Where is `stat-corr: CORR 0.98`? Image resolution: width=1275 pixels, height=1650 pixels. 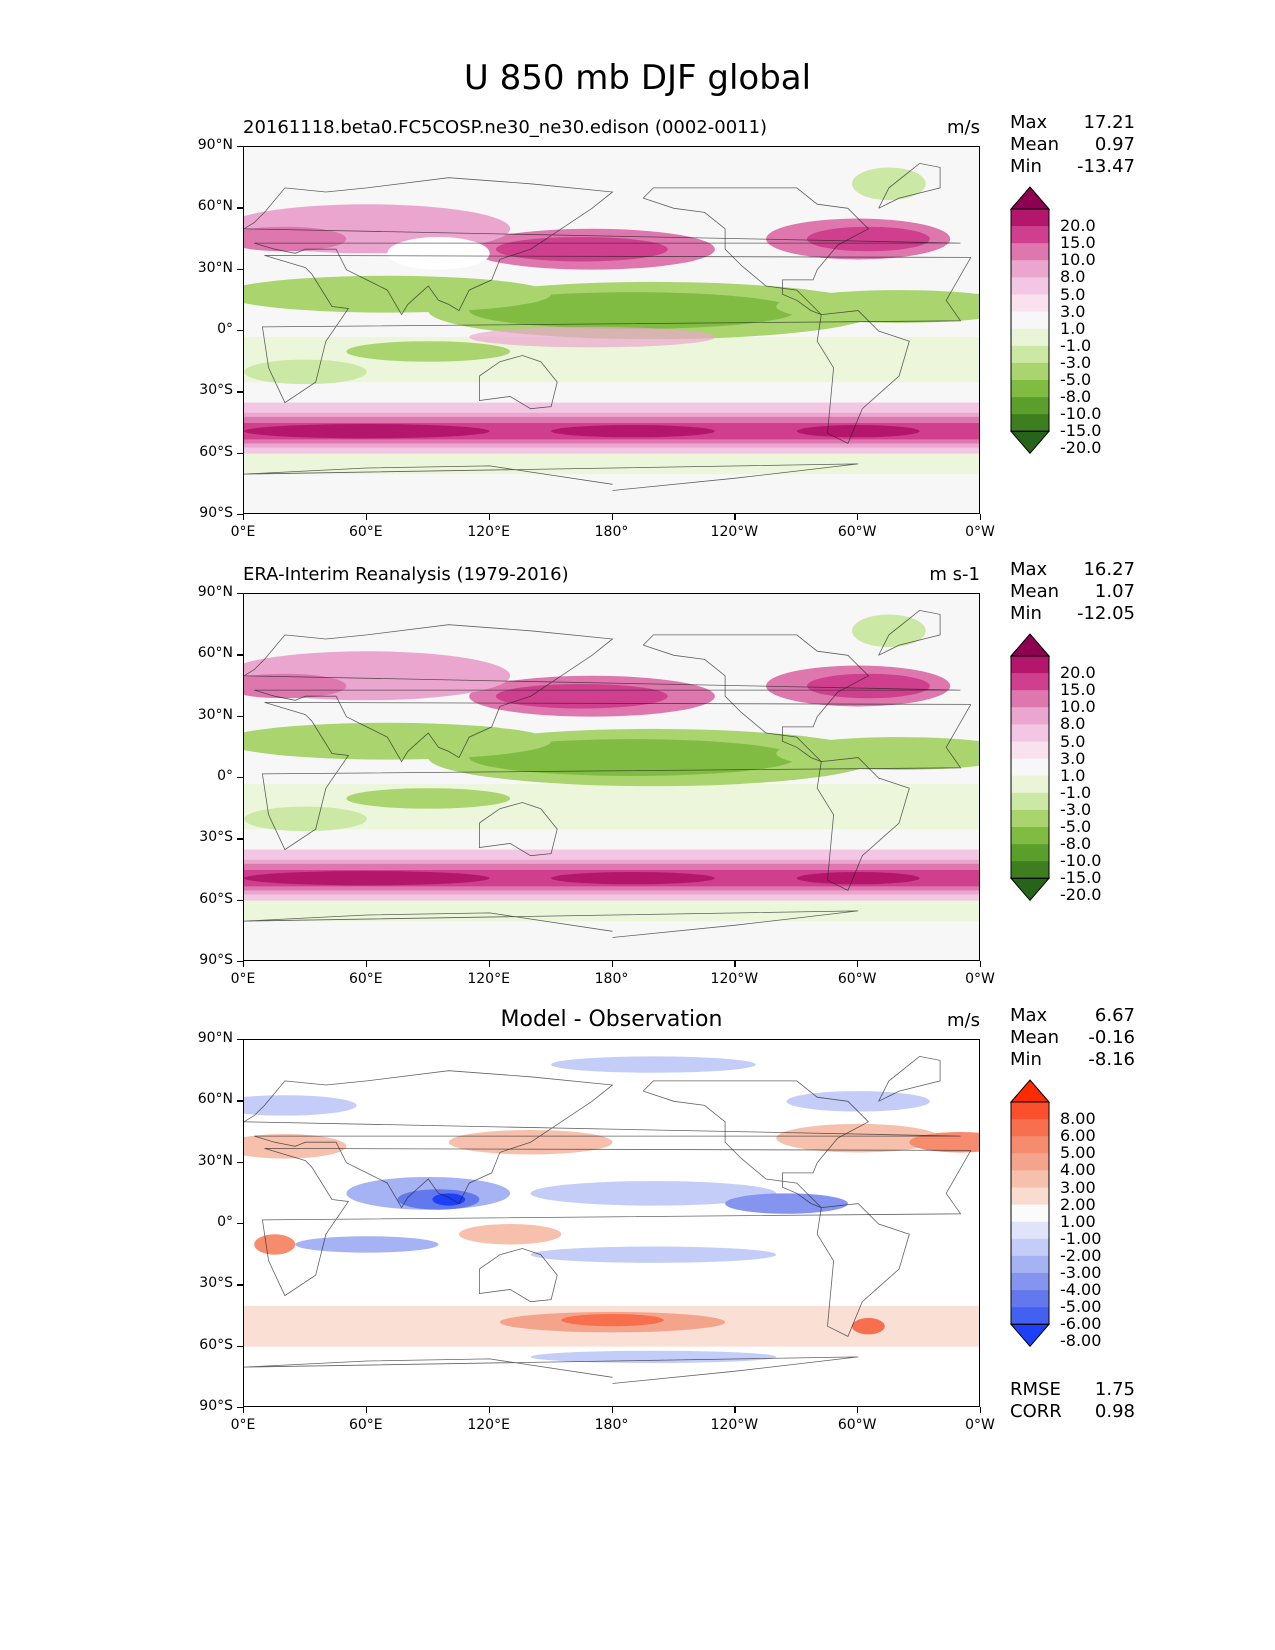 stat-corr: CORR 0.98 is located at coordinates (1072, 1412).